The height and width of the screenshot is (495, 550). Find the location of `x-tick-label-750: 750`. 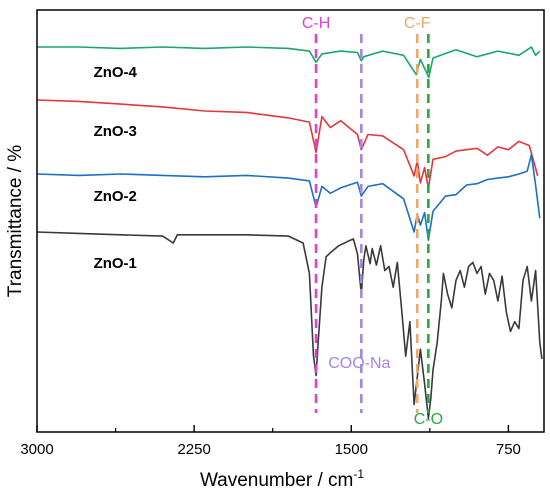

x-tick-label-750: 750 is located at coordinates (508, 449).